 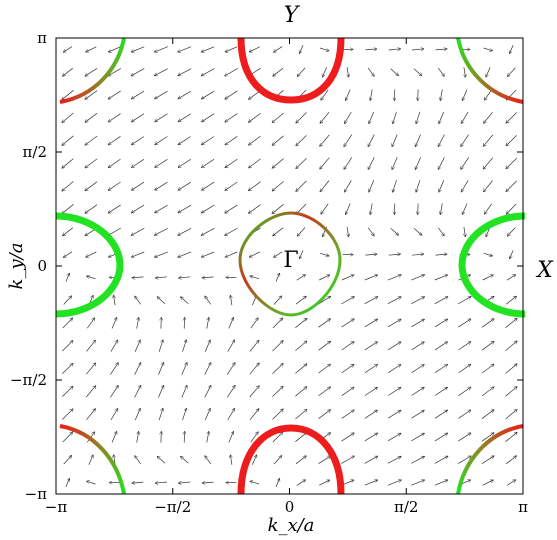 I want to click on fermi-contour-topright, so click(x=490, y=70).